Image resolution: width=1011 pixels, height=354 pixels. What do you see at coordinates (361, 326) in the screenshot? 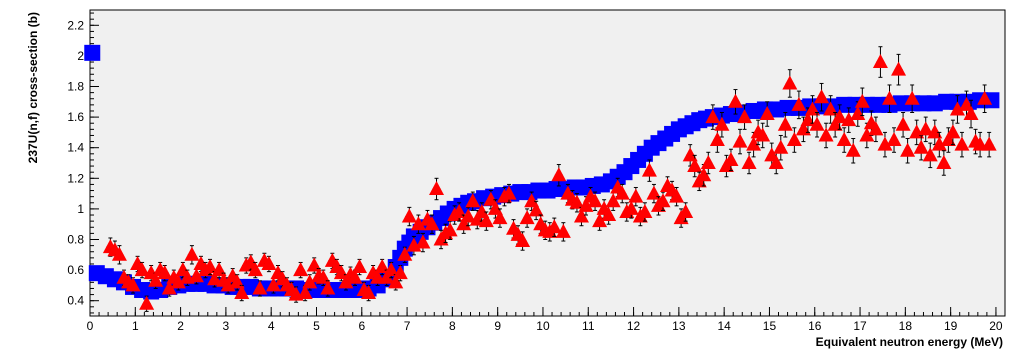
I see `x-tick-label: 6` at bounding box center [361, 326].